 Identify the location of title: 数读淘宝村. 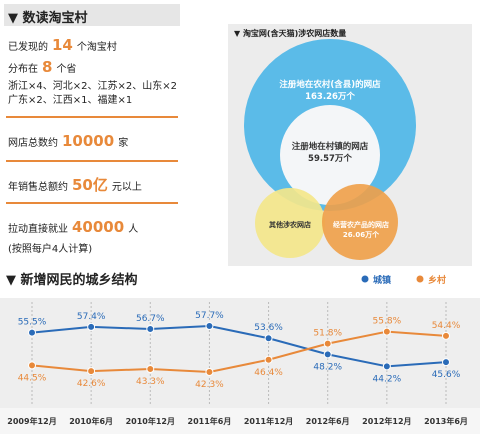
(55, 18).